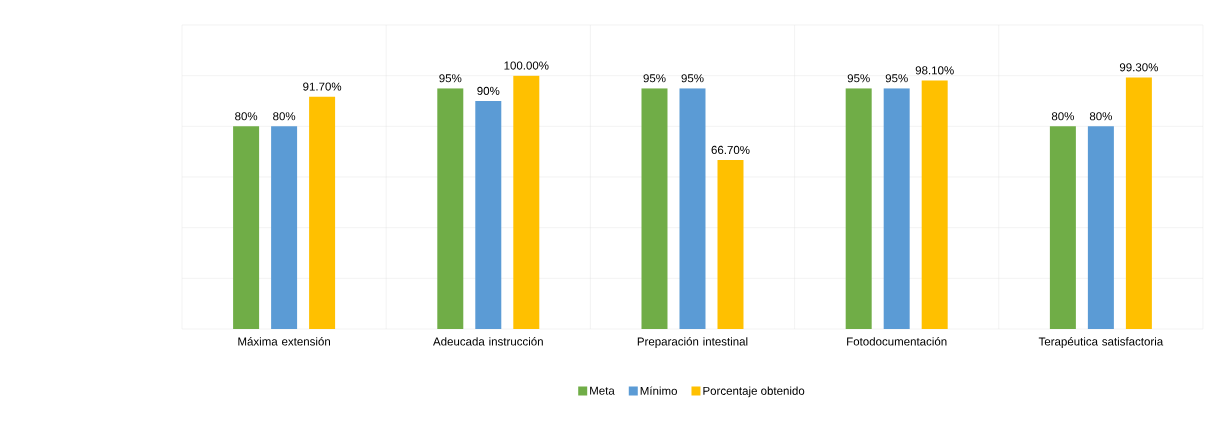 This screenshot has width=1215, height=421. I want to click on x-tick-label: Máxima extensión, so click(284, 341).